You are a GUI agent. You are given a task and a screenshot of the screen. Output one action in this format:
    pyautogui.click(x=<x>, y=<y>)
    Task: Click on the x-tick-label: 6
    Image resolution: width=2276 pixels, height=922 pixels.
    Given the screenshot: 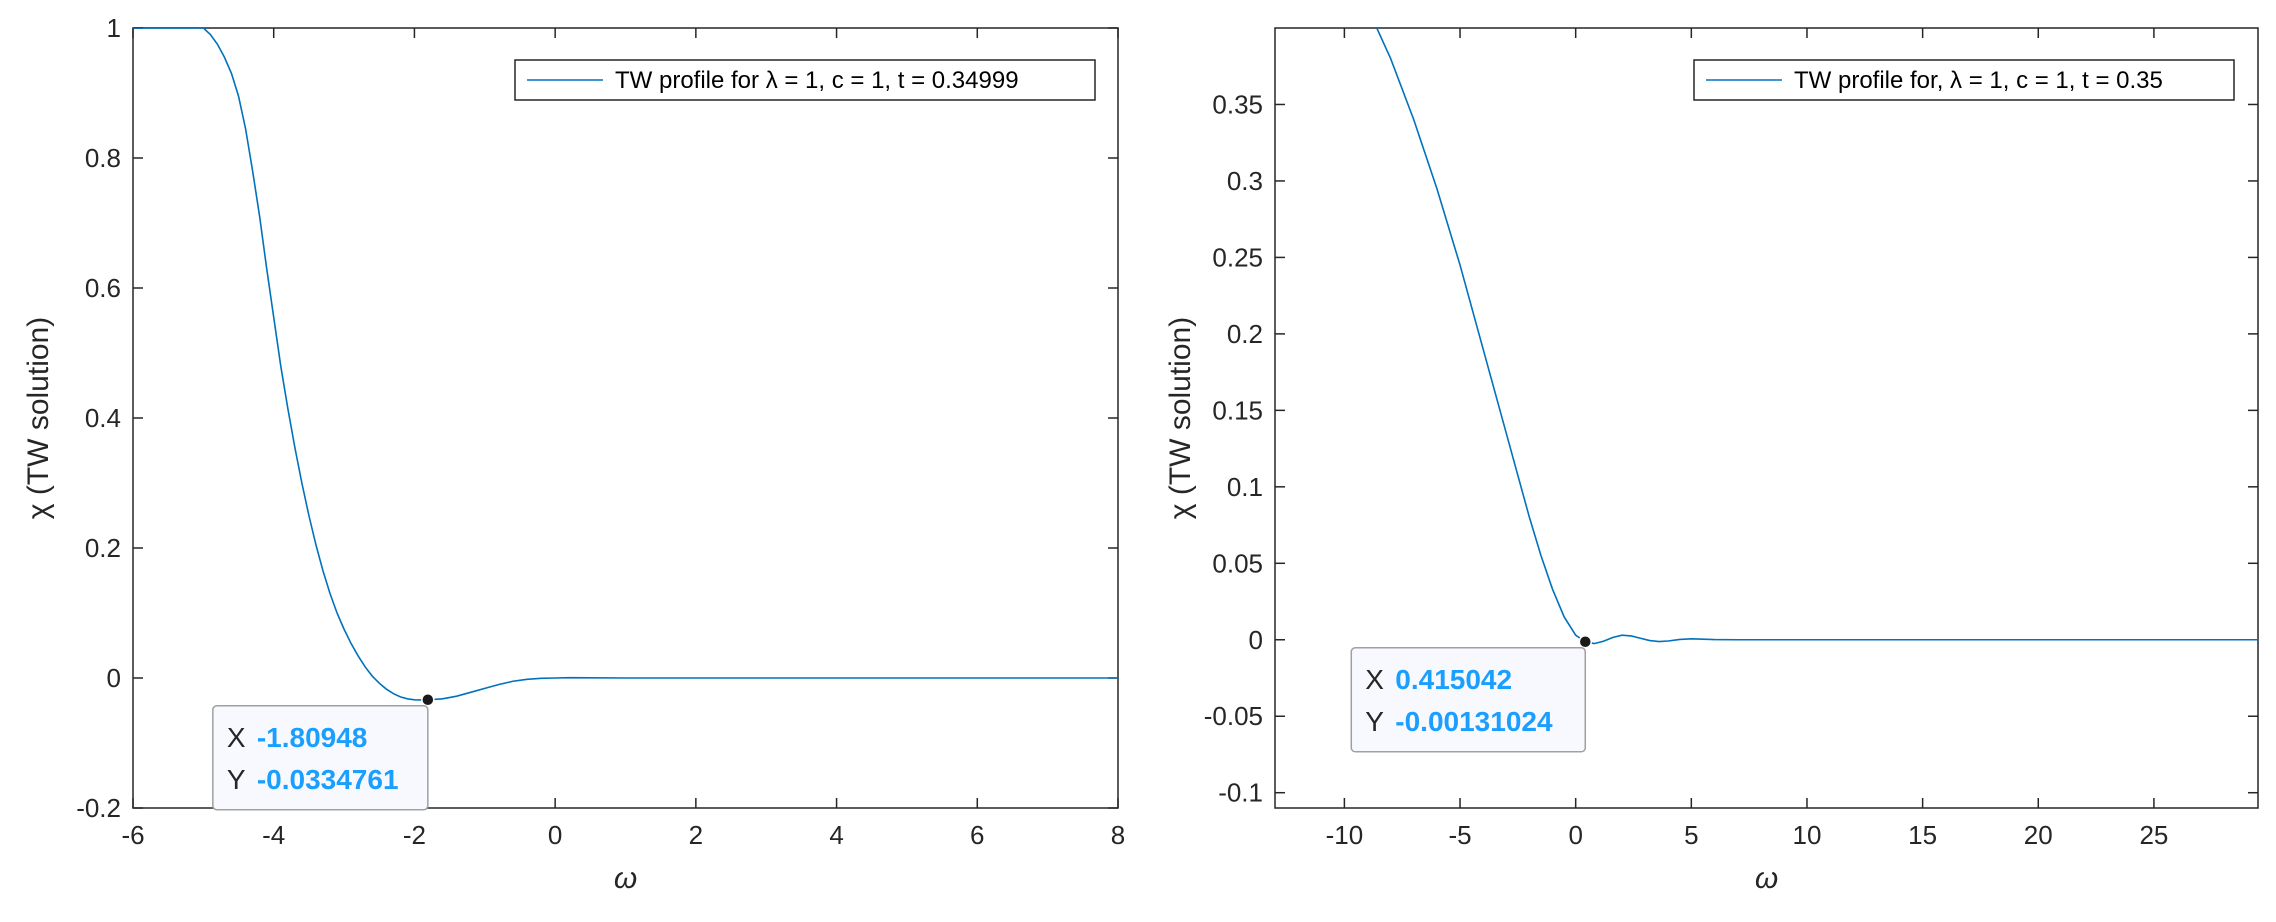 What is the action you would take?
    pyautogui.click(x=977, y=835)
    